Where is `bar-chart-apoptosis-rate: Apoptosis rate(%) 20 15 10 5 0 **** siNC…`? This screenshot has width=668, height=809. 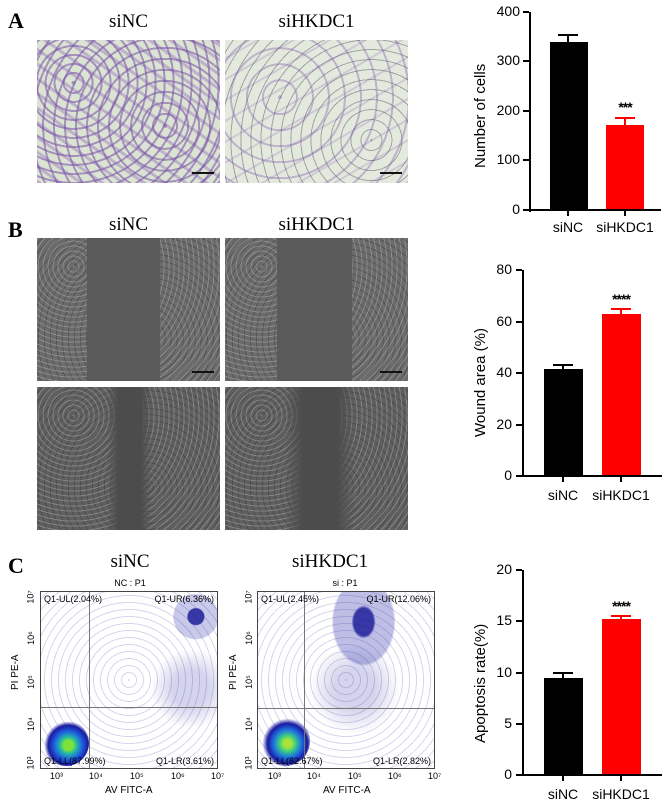 bar-chart-apoptosis-rate: Apoptosis rate(%) 20 15 10 5 0 **** siNC… is located at coordinates (554, 677).